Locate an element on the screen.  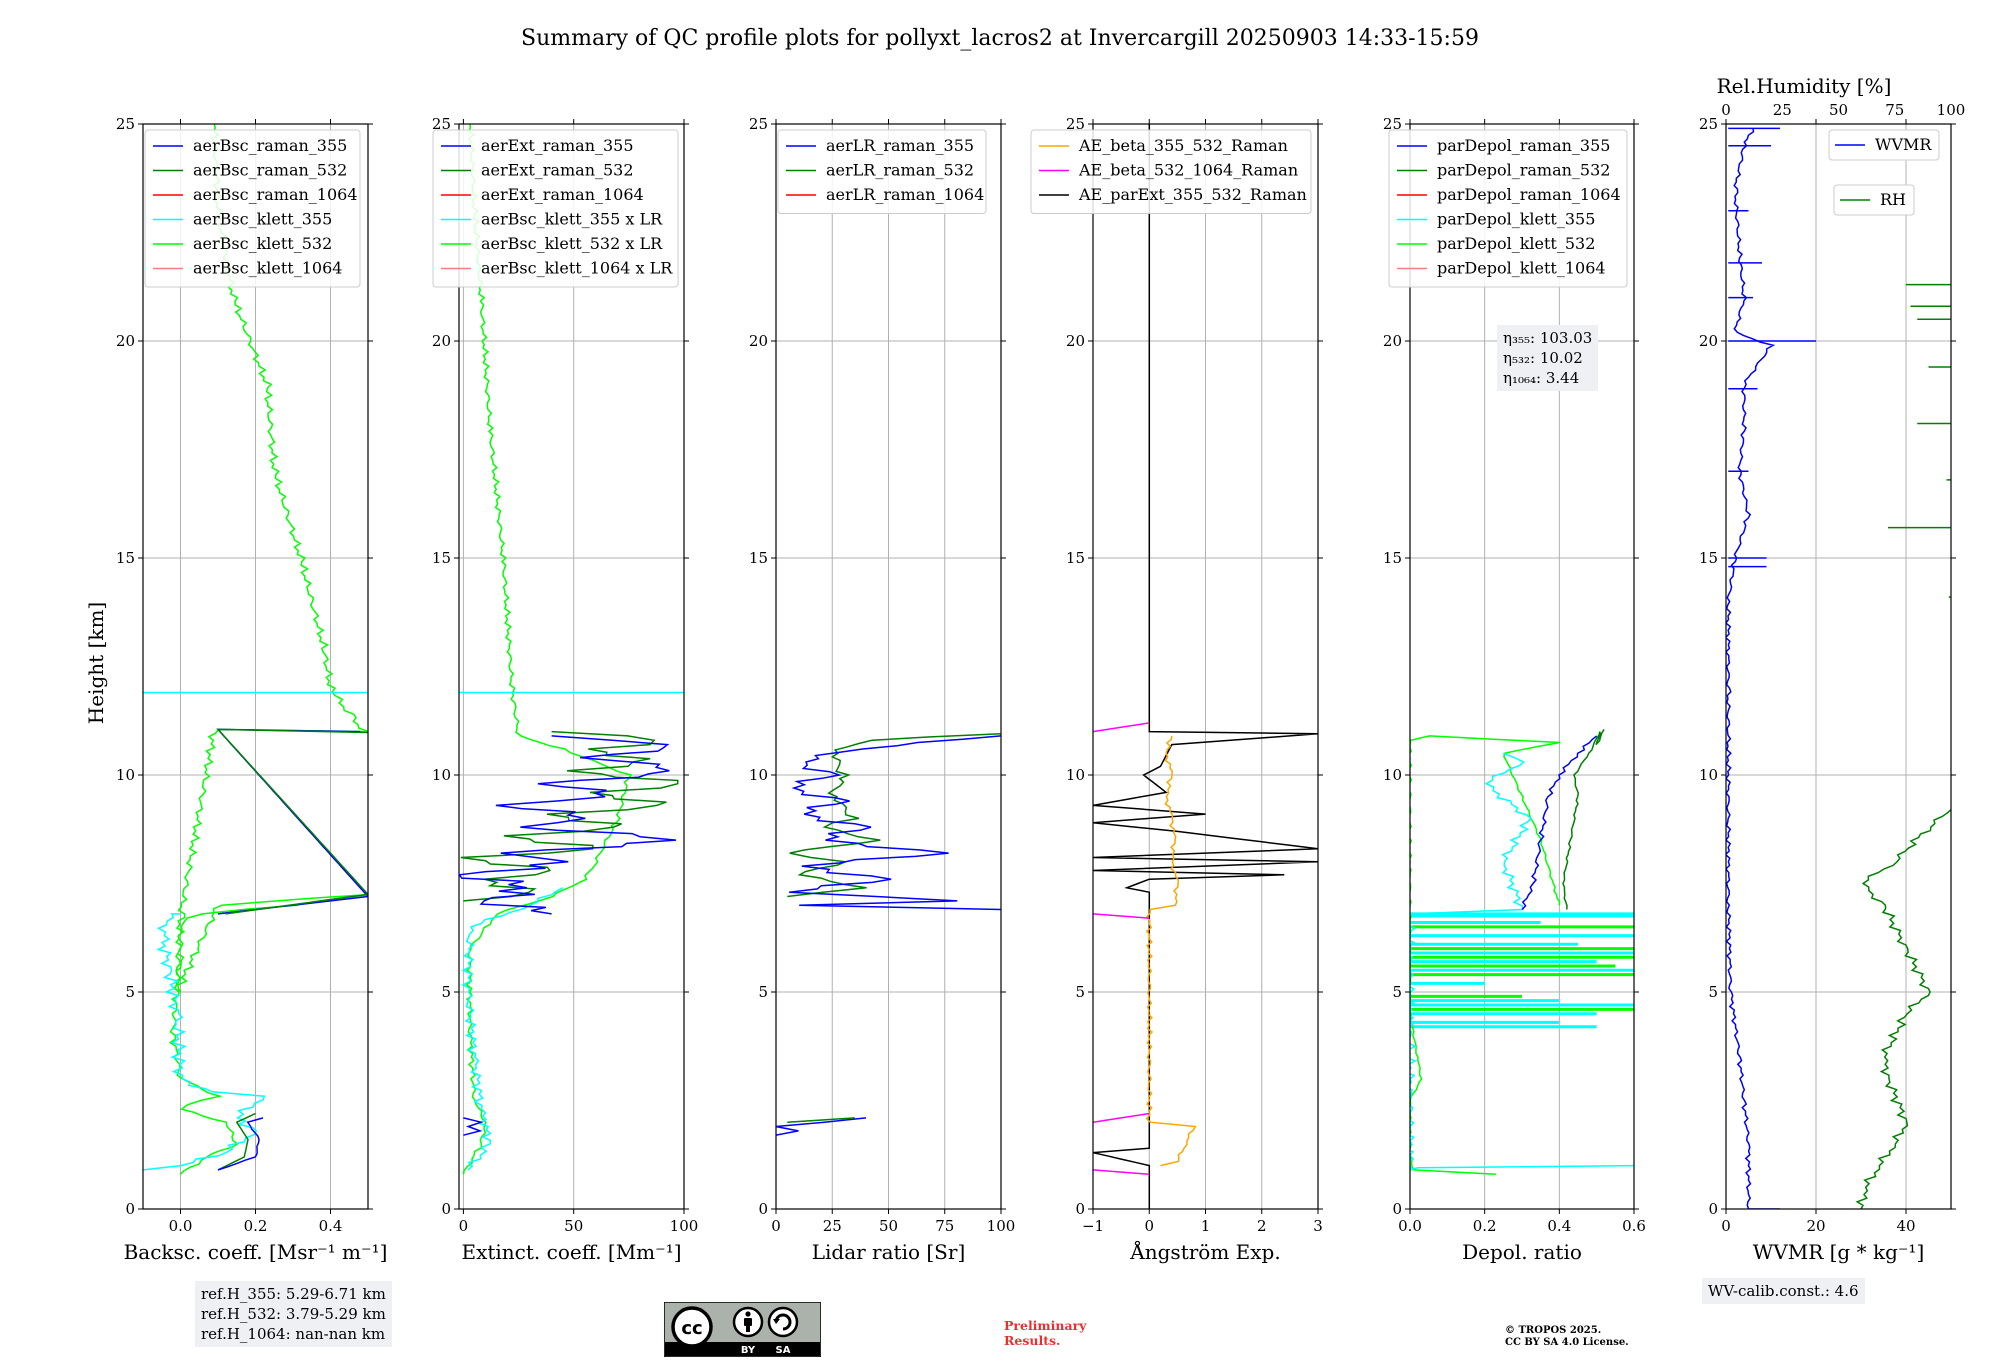
legend-label: parDepol_raman_1064 is located at coordinates (1529, 194).